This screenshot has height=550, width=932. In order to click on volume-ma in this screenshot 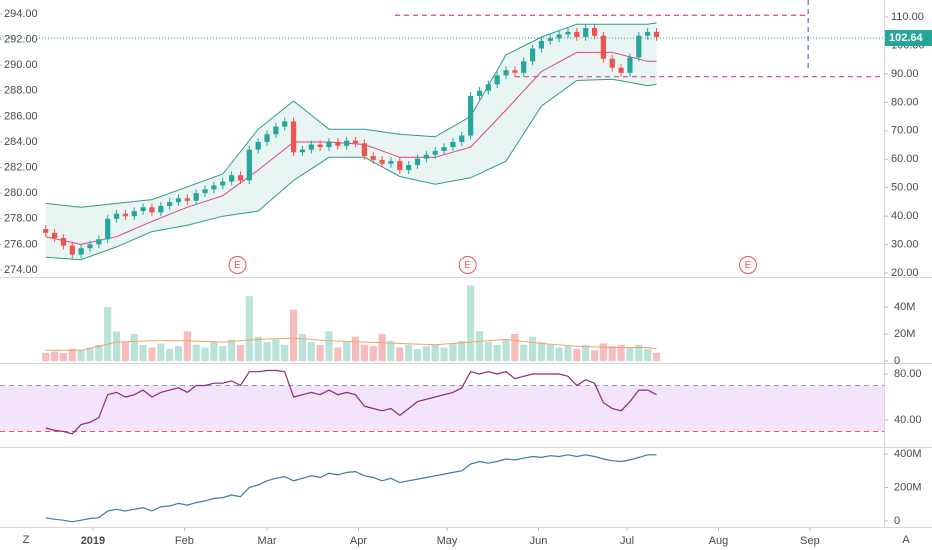, I will do `click(351, 344)`.